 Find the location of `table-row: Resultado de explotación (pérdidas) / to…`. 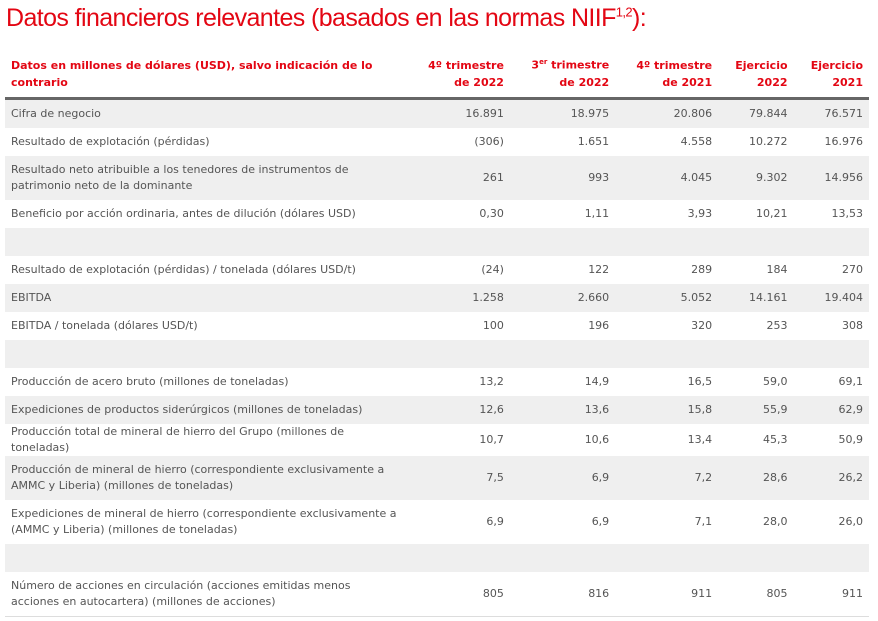

table-row: Resultado de explotación (pérdidas) / to… is located at coordinates (437, 270).